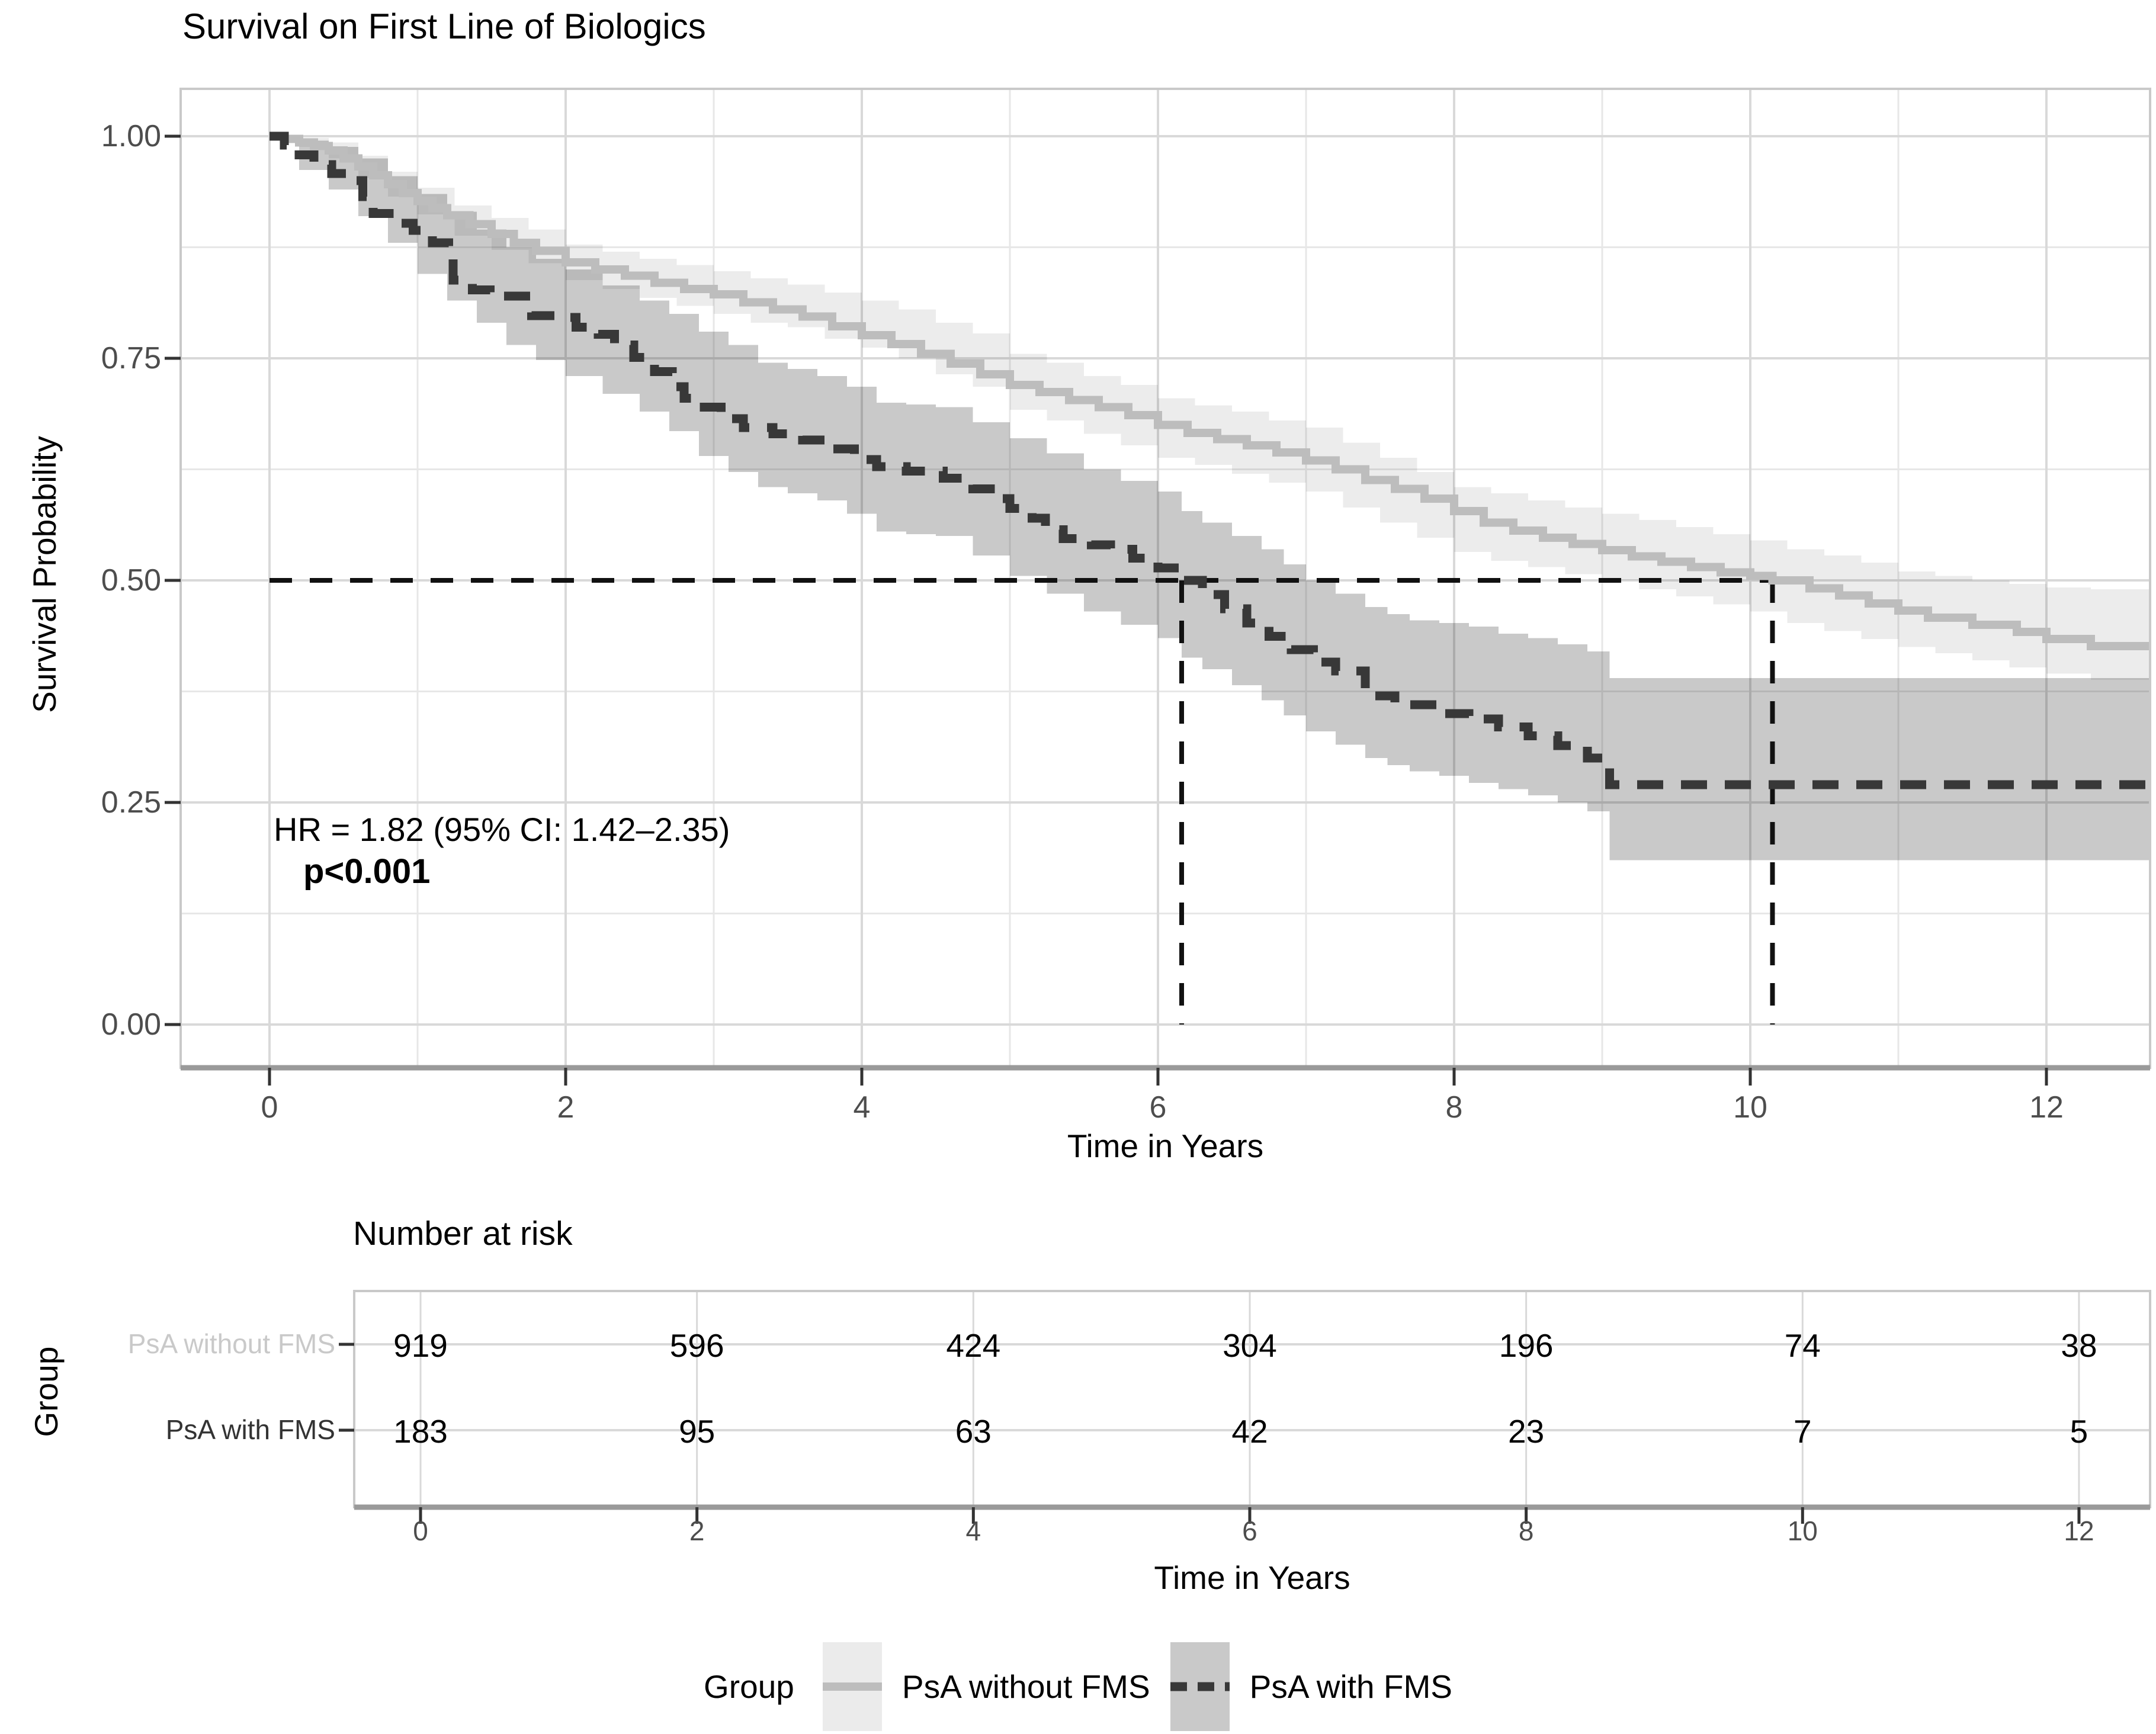  What do you see at coordinates (1526, 1345) in the screenshot?
I see `risk-count: 196` at bounding box center [1526, 1345].